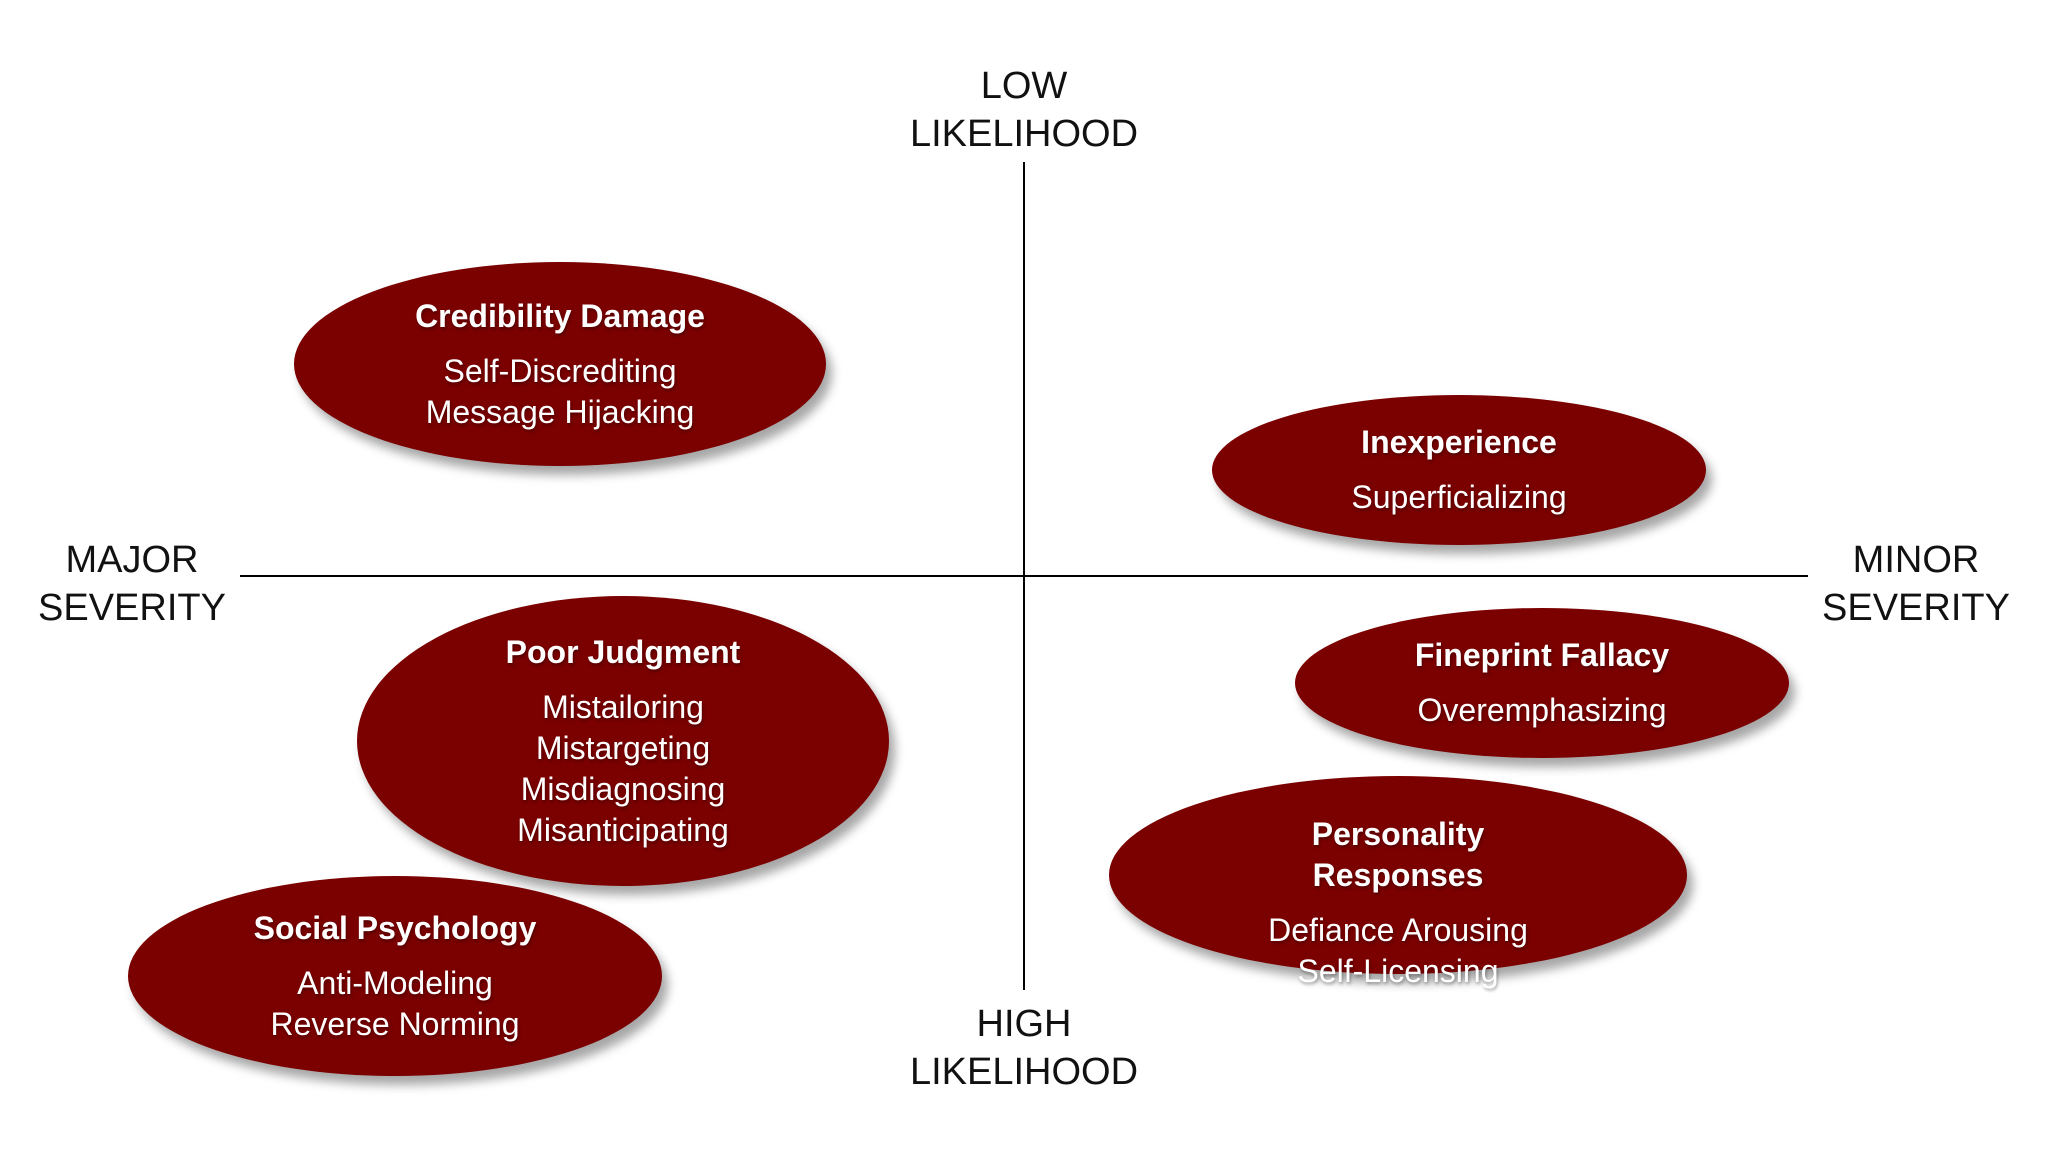 This screenshot has width=2048, height=1152. I want to click on bubble-title: Poor Judgment, so click(623, 651).